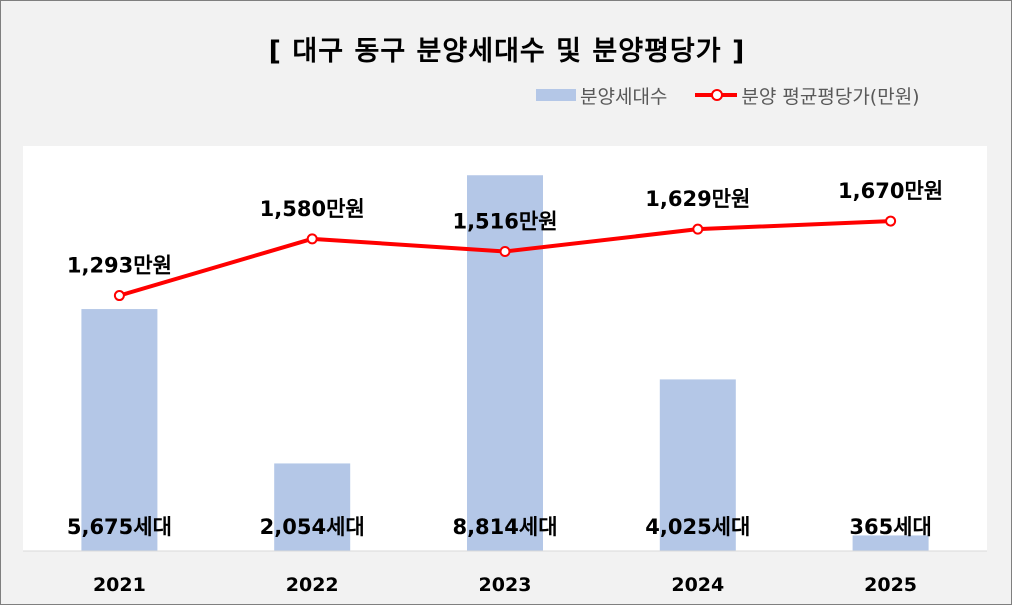 The height and width of the screenshot is (605, 1012). What do you see at coordinates (697, 199) in the screenshot?
I see `price-label-2024: 1,629만원` at bounding box center [697, 199].